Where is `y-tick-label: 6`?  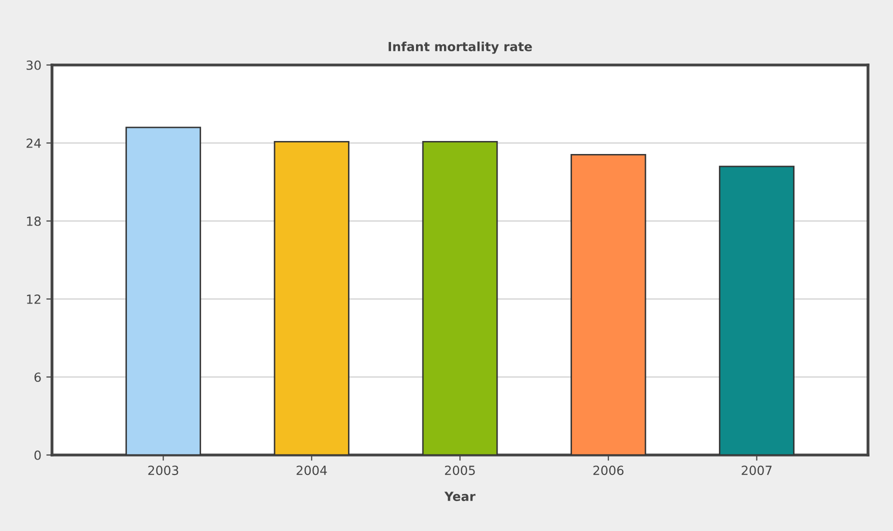 y-tick-label: 6 is located at coordinates (37, 377).